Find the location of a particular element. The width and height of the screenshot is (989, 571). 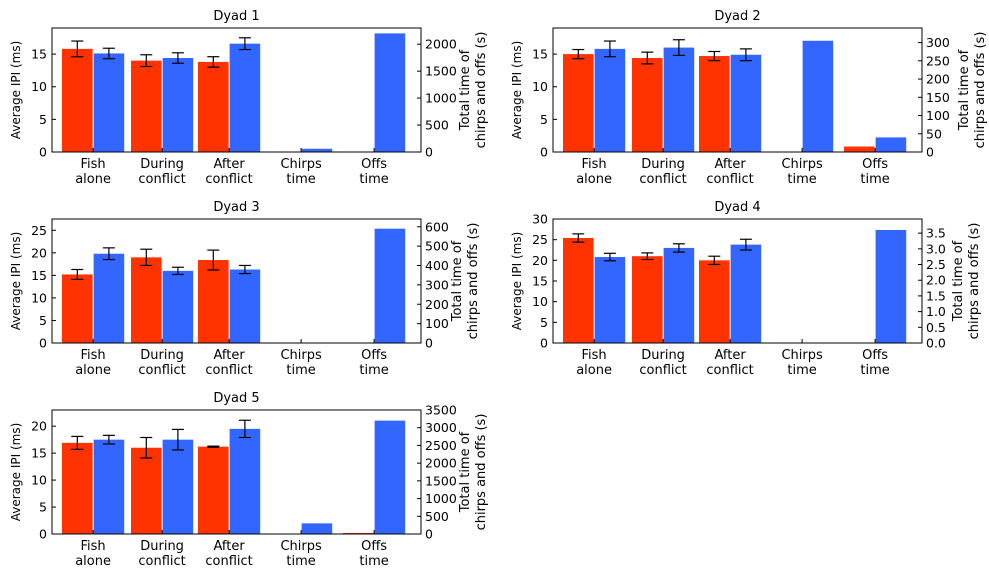

y2-tick-label: 400 is located at coordinates (437, 265).